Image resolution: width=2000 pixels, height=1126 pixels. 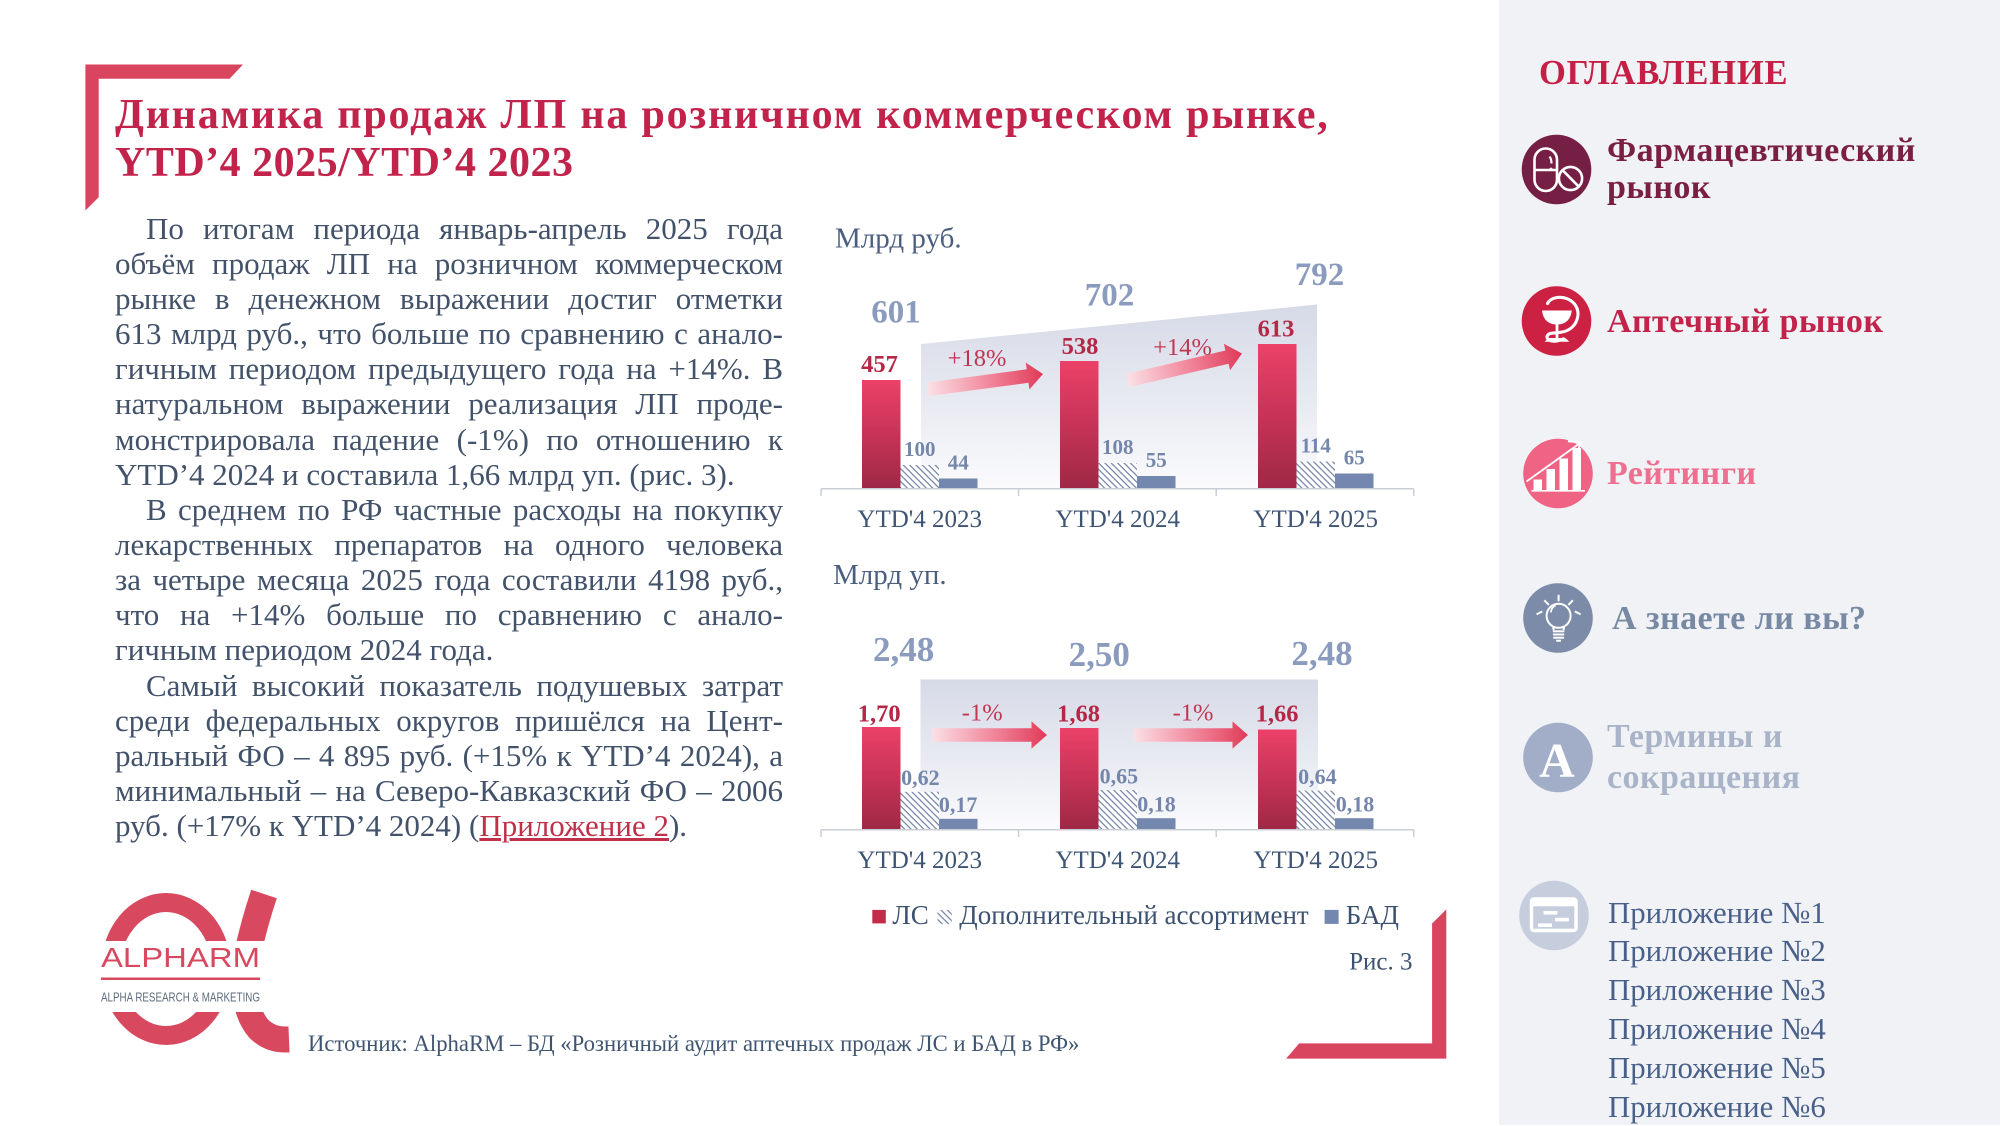 I want to click on svg-text: 457, so click(x=879, y=364).